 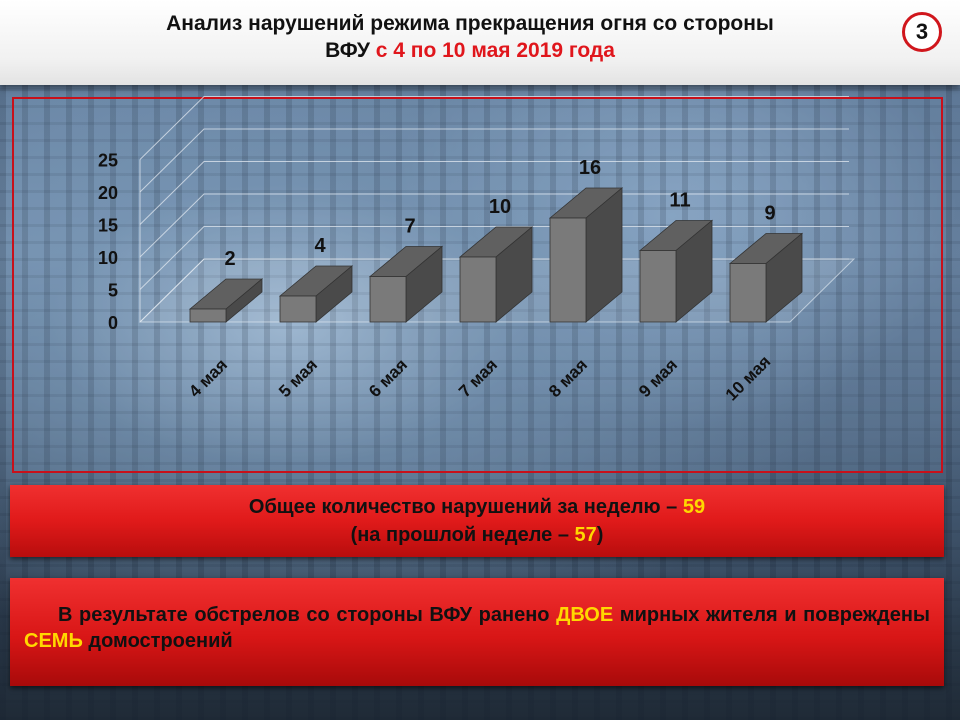 What do you see at coordinates (694, 507) in the screenshot?
I see `weekly-total-value: 59` at bounding box center [694, 507].